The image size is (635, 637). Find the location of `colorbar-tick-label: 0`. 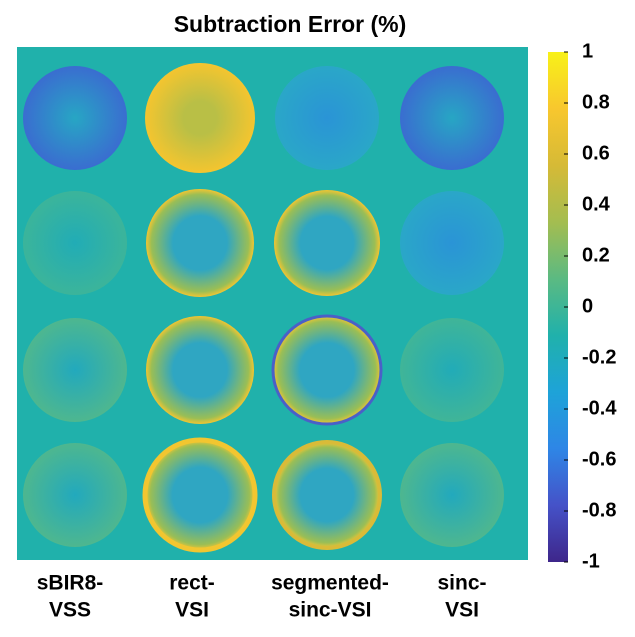

colorbar-tick-label: 0 is located at coordinates (587, 306).